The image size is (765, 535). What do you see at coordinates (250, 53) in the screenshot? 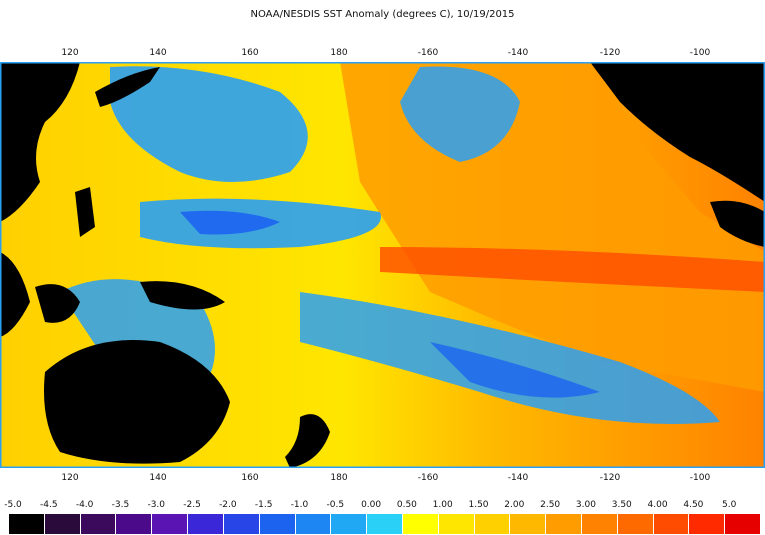
I see `top-tick-160: 160` at bounding box center [250, 53].